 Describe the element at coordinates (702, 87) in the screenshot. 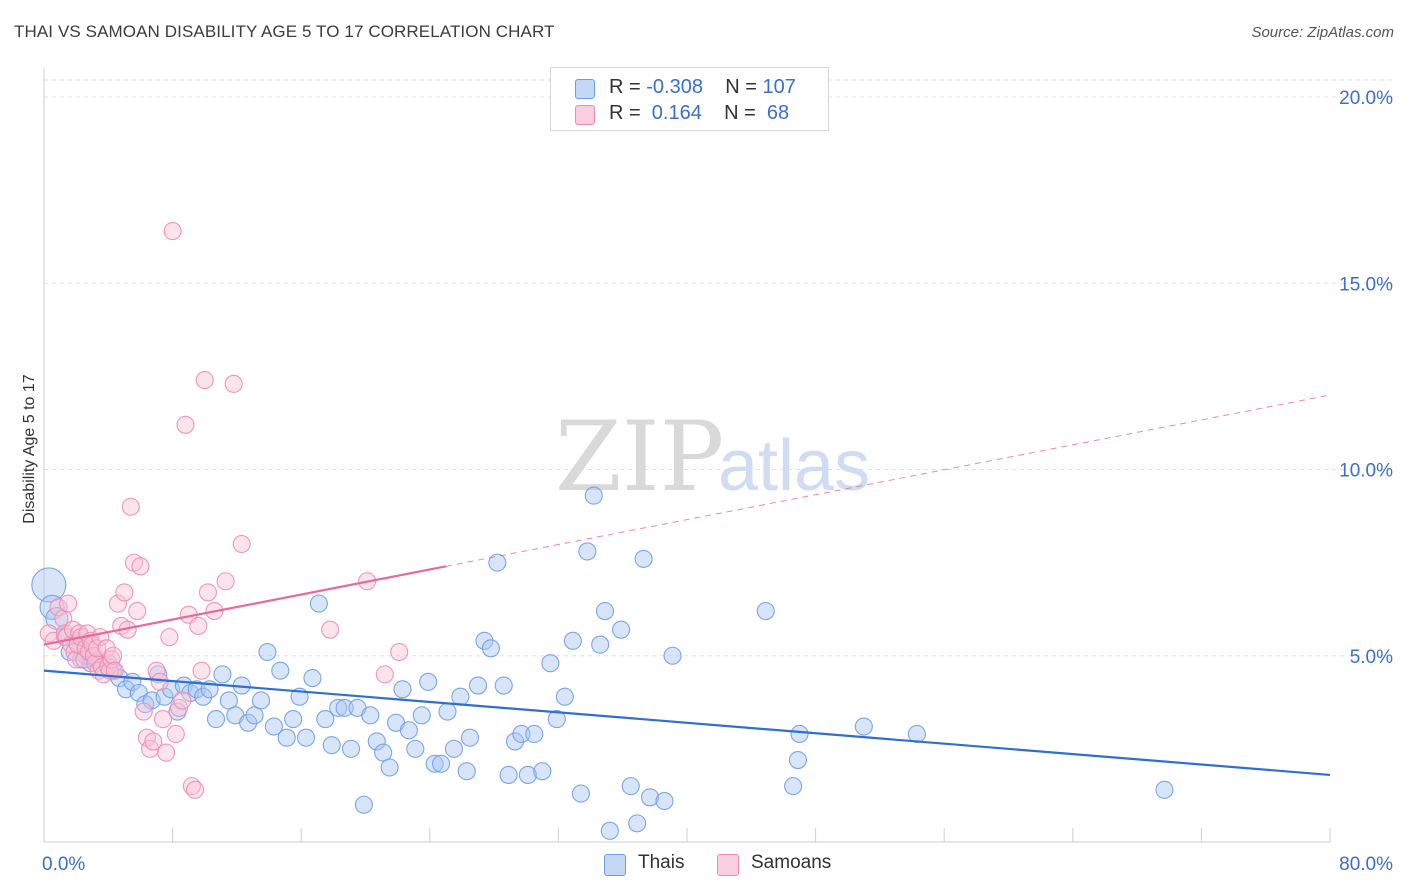

I see `legend-text-thais: R = -0.308 N = 107` at that location.